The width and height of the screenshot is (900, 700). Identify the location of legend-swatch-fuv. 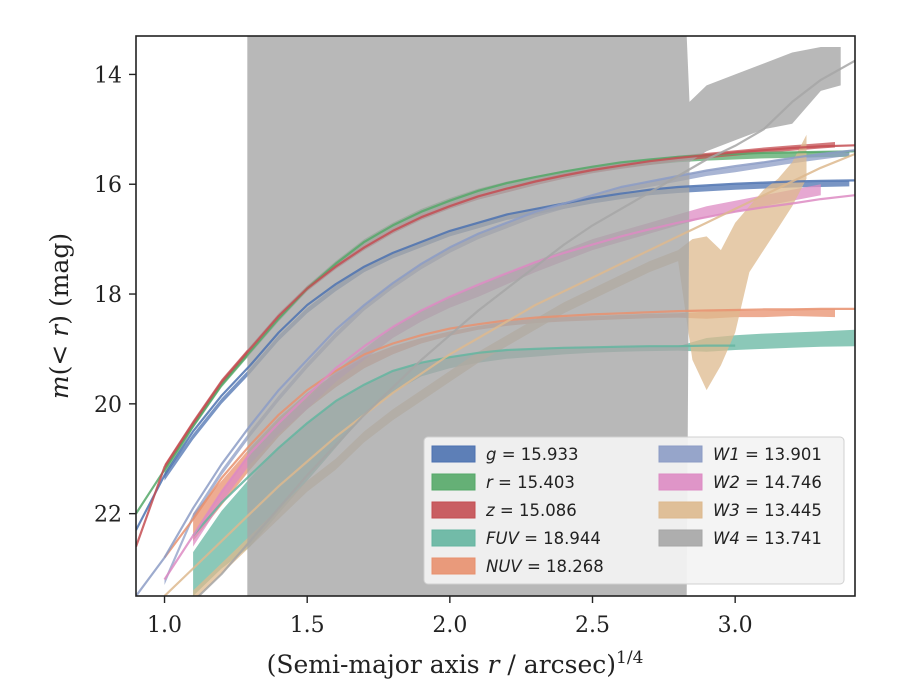
(453, 538).